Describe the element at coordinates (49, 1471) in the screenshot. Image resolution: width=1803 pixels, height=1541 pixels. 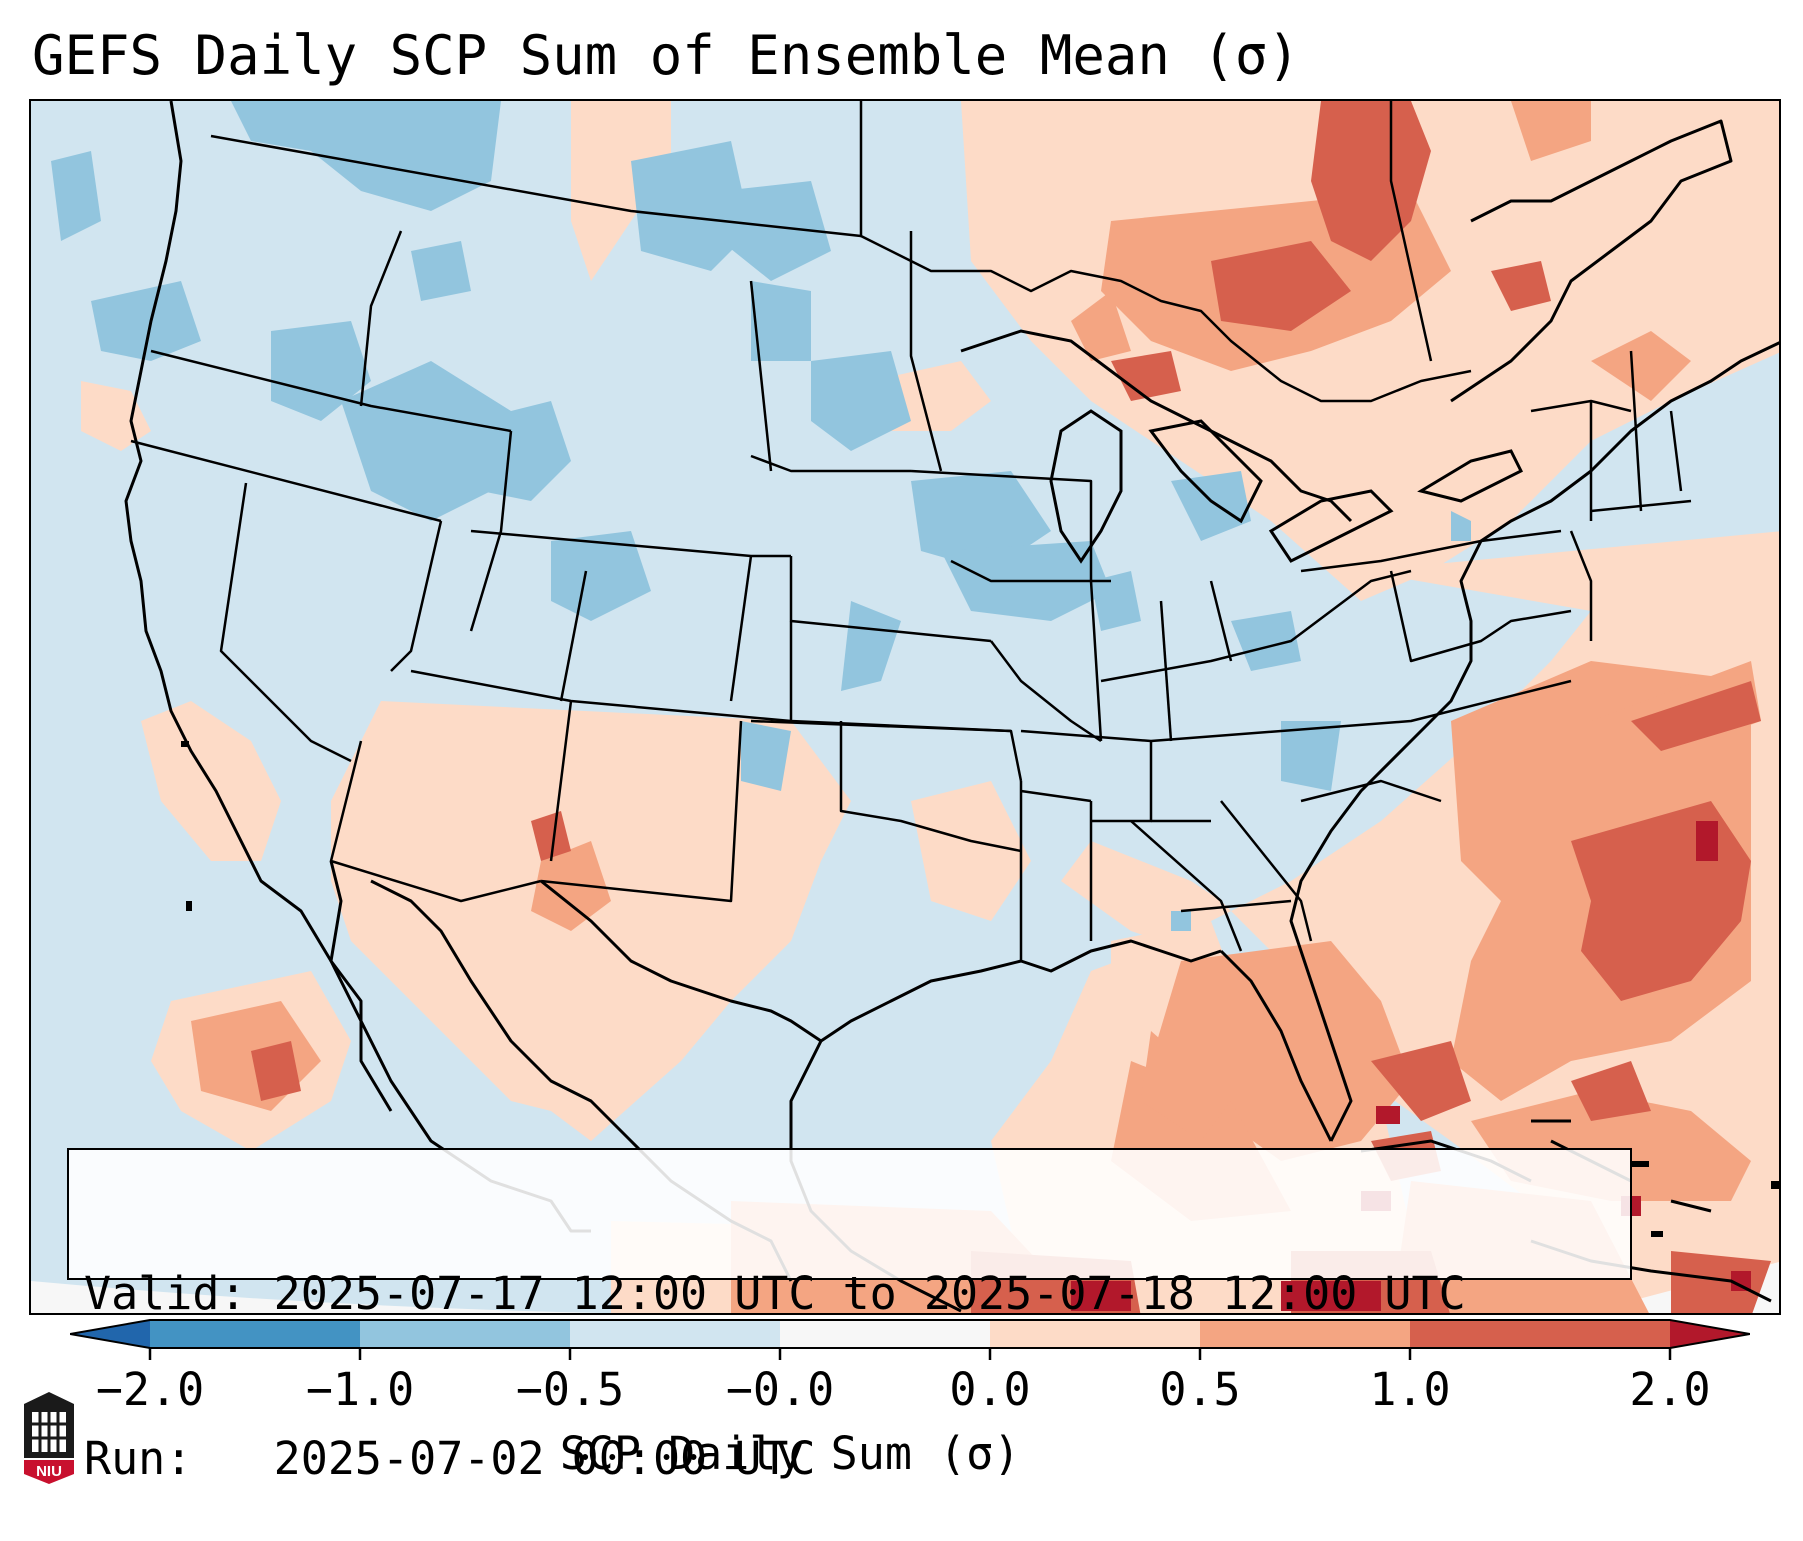
I see `logo-text: NIU` at that location.